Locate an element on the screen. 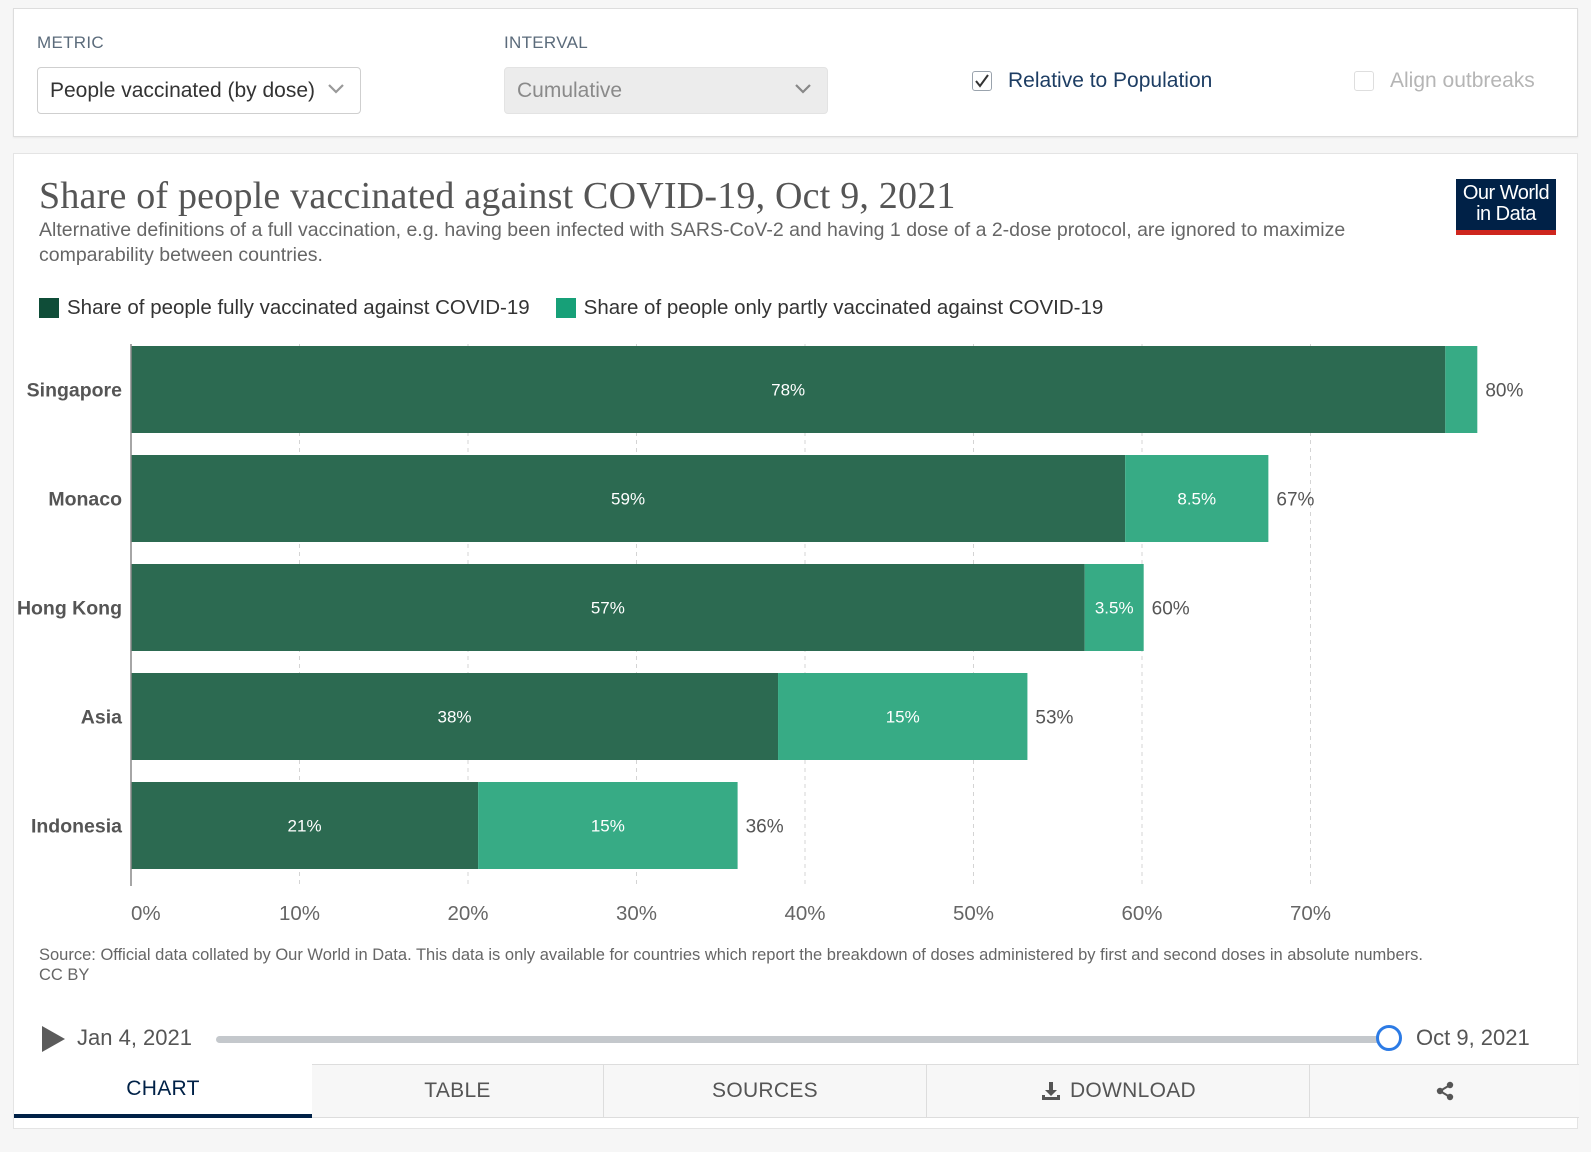 The height and width of the screenshot is (1152, 1591). x-tick-label: 0% is located at coordinates (146, 913).